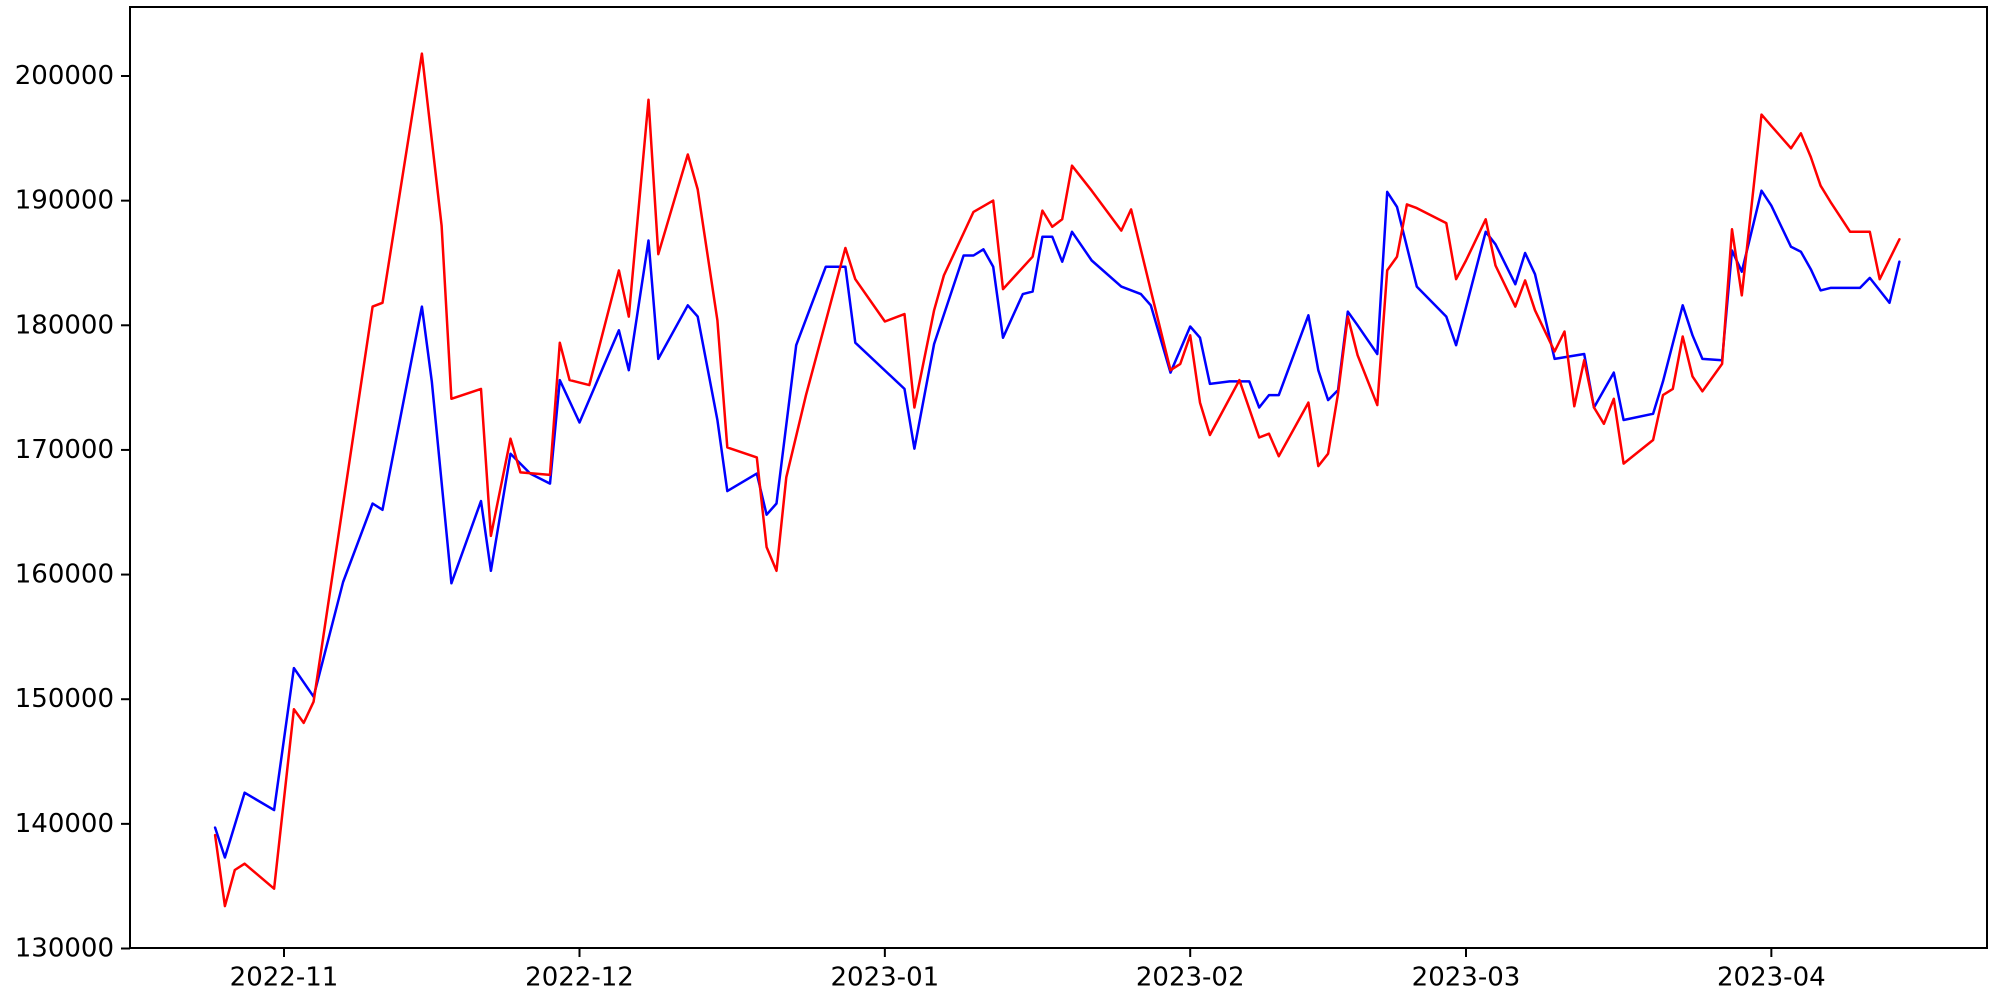  Describe the element at coordinates (1771, 977) in the screenshot. I see `x-tick-label: 2023-04` at that location.